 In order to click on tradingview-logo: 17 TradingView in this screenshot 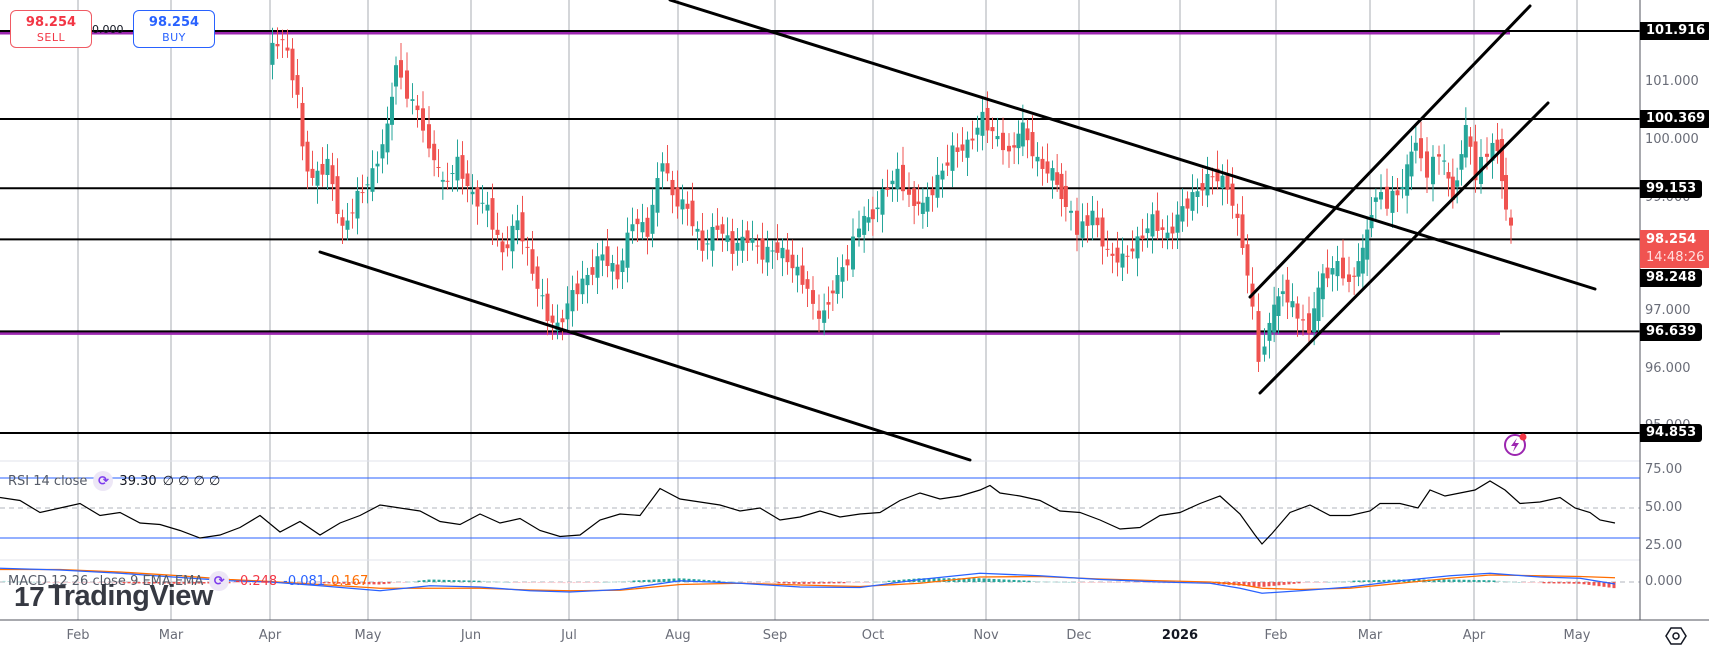, I will do `click(113, 596)`.